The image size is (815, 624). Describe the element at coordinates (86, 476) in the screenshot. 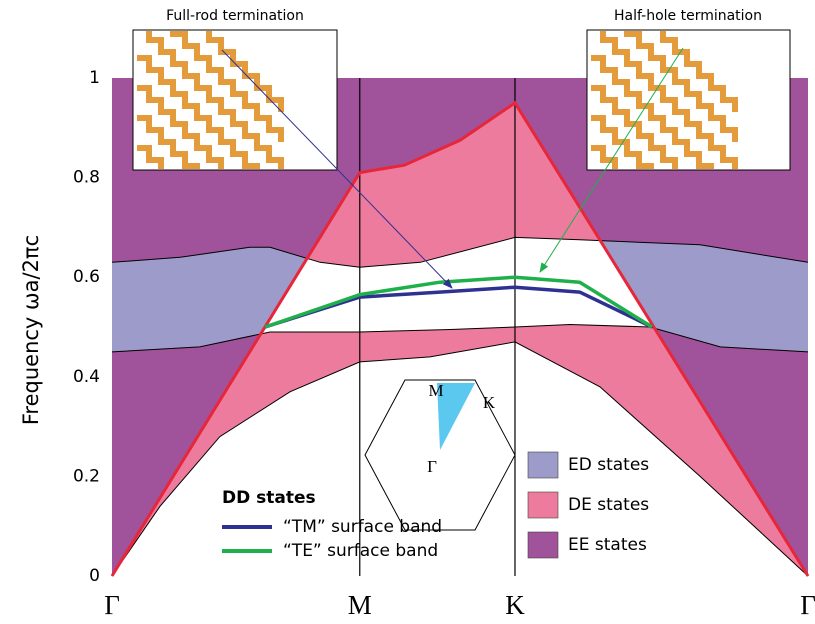

I see `y-tick-label: 0.2` at that location.